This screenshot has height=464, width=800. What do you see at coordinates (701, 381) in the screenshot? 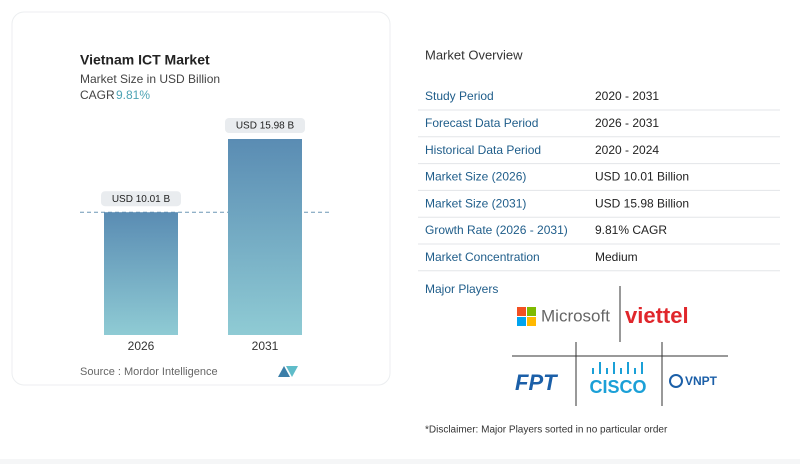
I see `logo-vnpt: VNPT` at bounding box center [701, 381].